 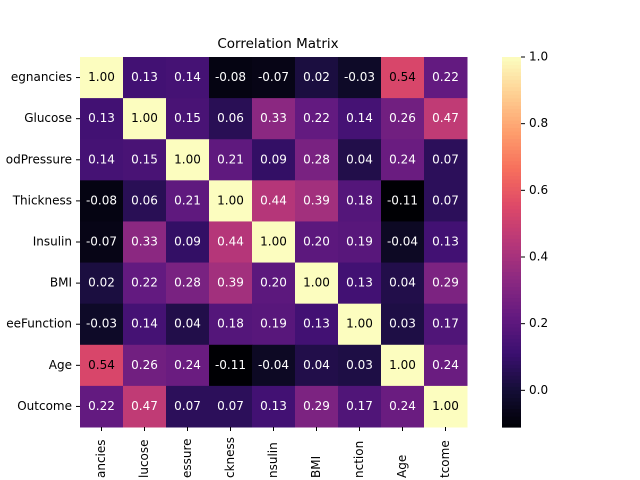 I want to click on cell-label: -0.07, so click(x=273, y=77).